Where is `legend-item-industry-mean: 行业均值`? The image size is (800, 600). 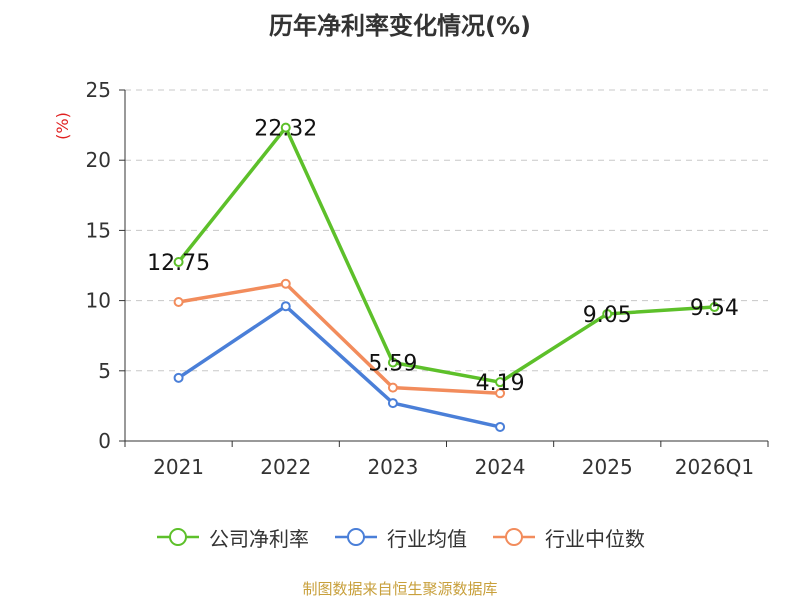
legend-item-industry-mean: 行业均值 is located at coordinates (400, 537).